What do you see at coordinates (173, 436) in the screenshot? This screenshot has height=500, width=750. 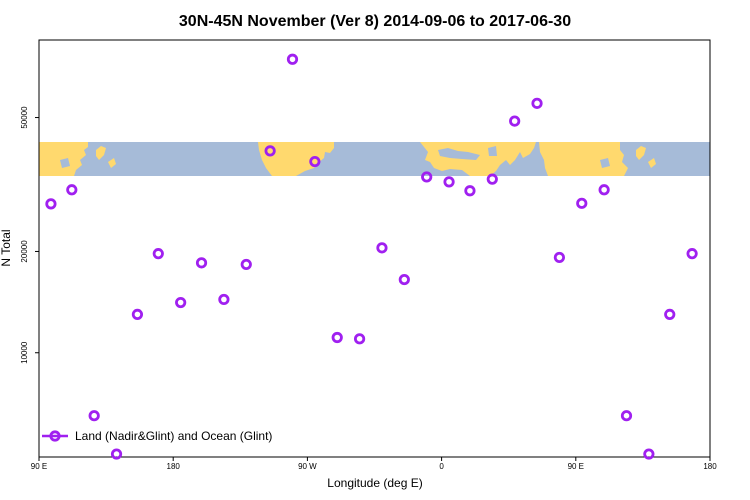 I see `legend-label: Land (Nadir&Glint) and Ocean (Glint)` at bounding box center [173, 436].